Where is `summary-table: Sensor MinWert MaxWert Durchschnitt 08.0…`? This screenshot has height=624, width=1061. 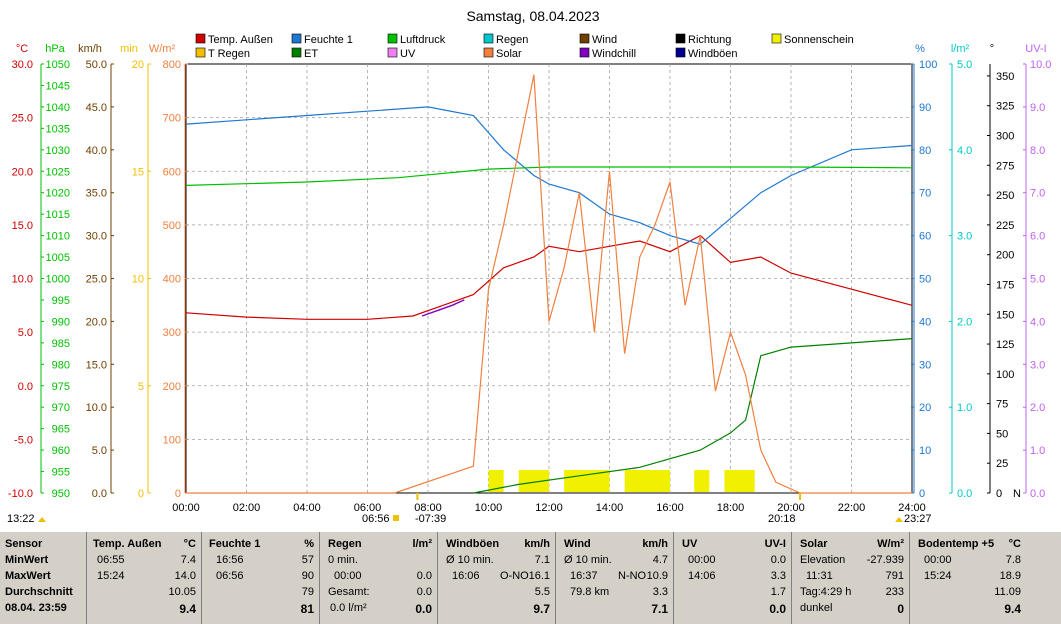
summary-table: Sensor MinWert MaxWert Durchschnitt 08.0… is located at coordinates (530, 578).